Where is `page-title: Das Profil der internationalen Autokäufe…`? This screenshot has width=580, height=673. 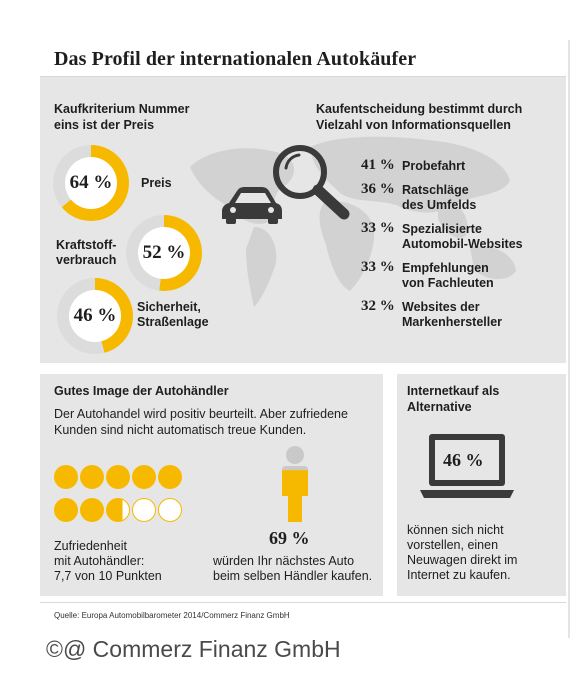 page-title: Das Profil der internationalen Autokäufe… is located at coordinates (235, 59).